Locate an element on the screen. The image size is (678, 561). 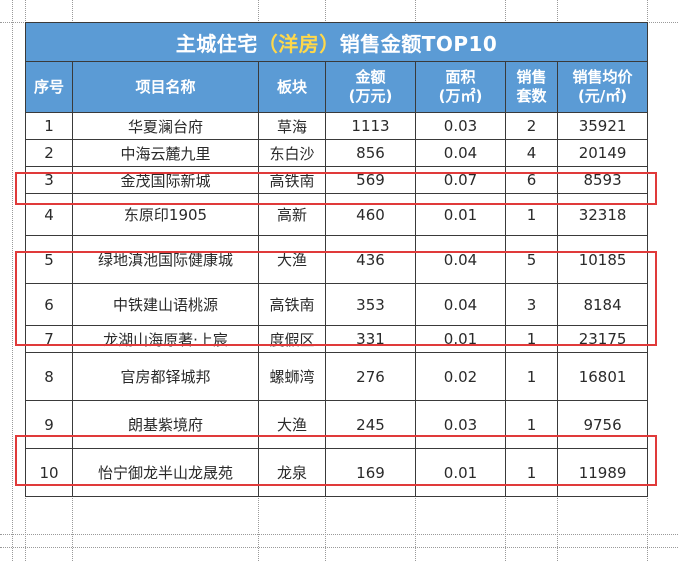
cell-area: 高新 is located at coordinates (292, 214).